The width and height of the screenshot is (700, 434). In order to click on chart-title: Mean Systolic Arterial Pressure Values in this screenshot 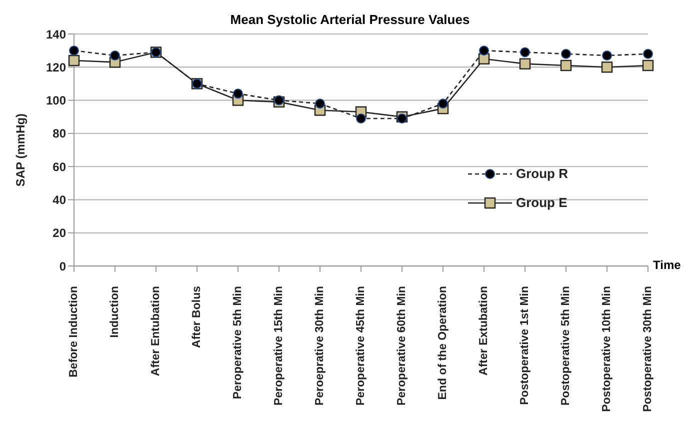, I will do `click(350, 19)`.